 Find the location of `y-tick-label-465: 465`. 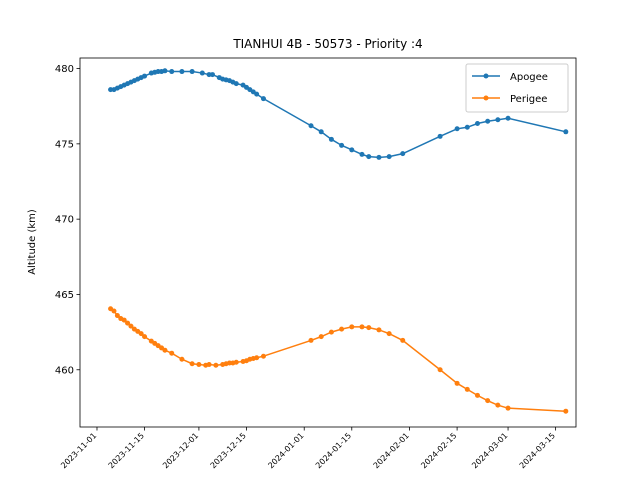

y-tick-label-465: 465 is located at coordinates (64, 295).